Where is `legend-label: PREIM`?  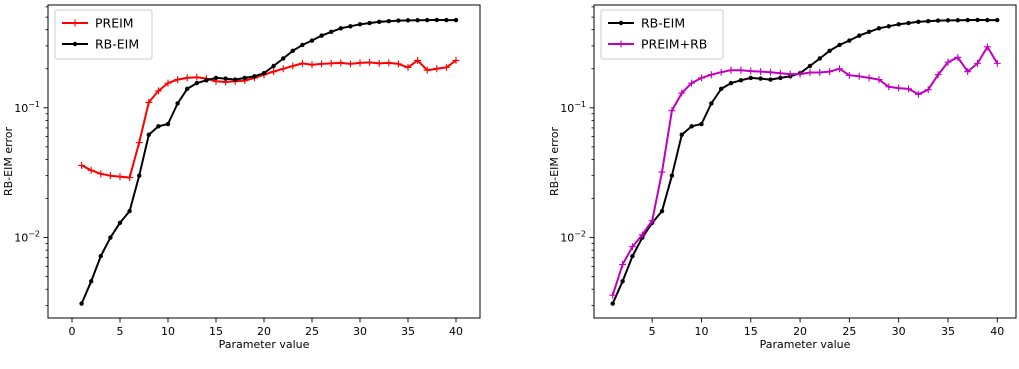 legend-label: PREIM is located at coordinates (114, 23).